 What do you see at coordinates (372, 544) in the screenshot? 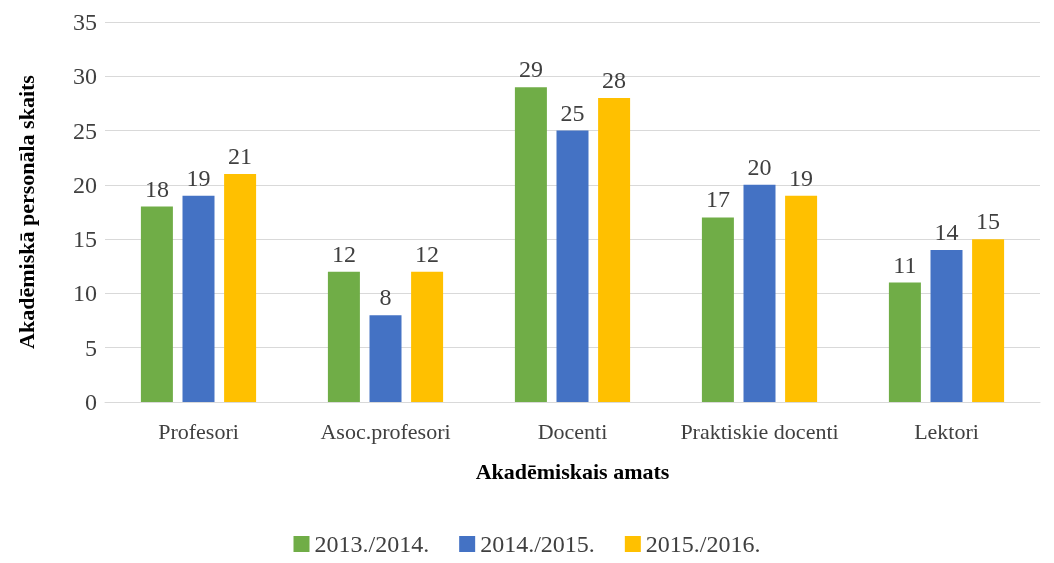
I see `legend-label: 2013./2014.` at bounding box center [372, 544].